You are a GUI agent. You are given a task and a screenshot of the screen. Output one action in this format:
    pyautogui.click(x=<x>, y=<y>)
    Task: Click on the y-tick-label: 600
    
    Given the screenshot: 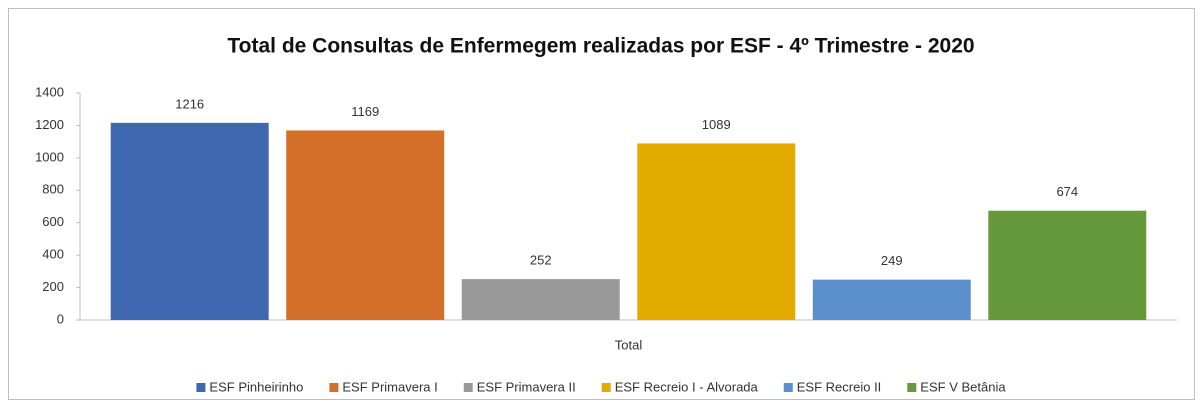 What is the action you would take?
    pyautogui.click(x=53, y=221)
    